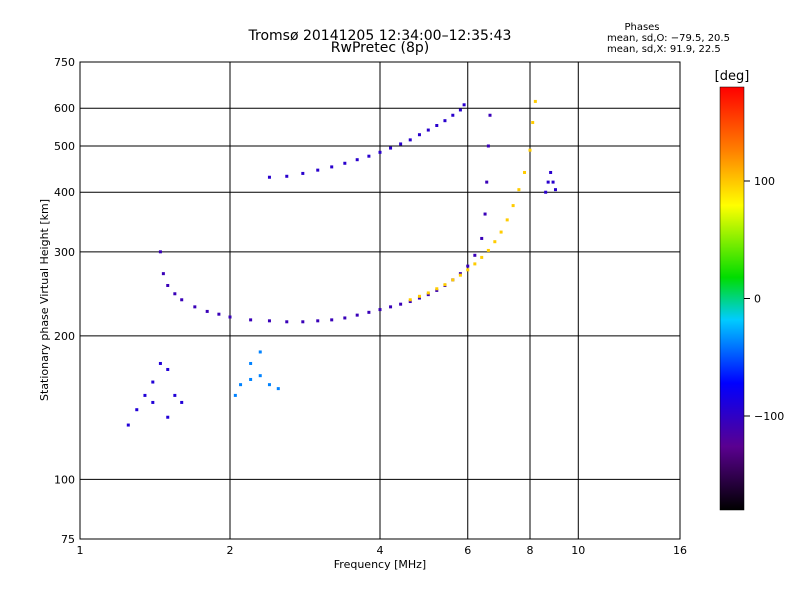 The image size is (800, 600). Describe the element at coordinates (44, 300) in the screenshot. I see `y-axis-label: Stationary phase Virtual Height [km]` at that location.